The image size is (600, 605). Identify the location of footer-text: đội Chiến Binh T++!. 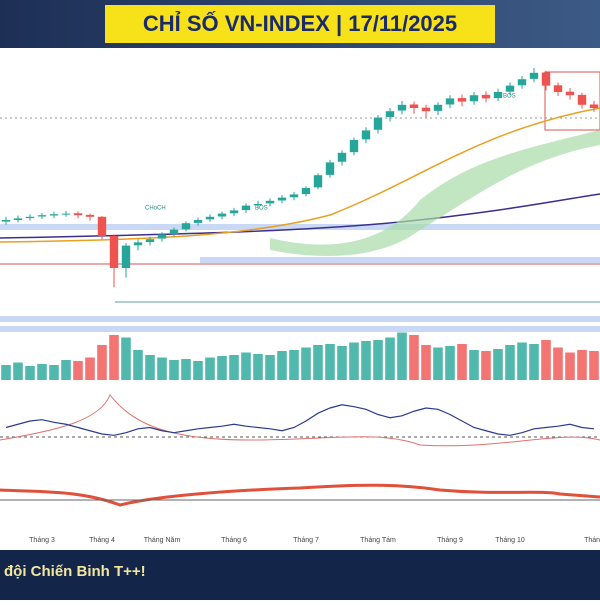
(75, 571).